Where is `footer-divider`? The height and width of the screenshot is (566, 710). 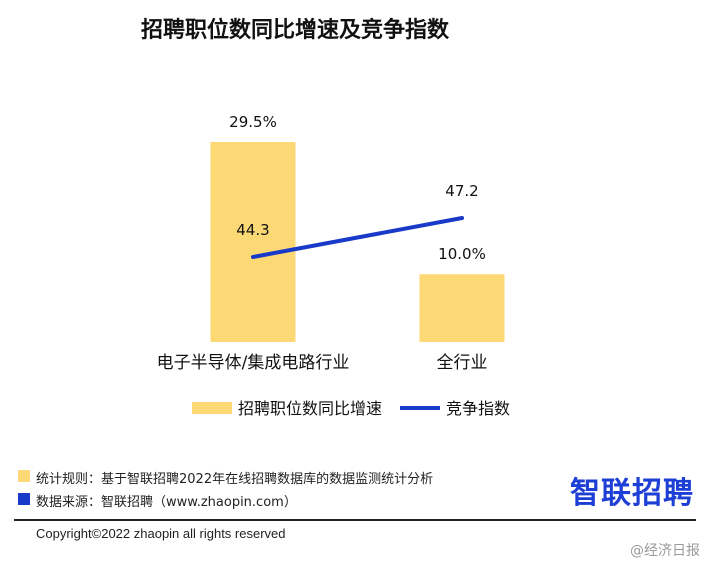
footer-divider is located at coordinates (355, 520).